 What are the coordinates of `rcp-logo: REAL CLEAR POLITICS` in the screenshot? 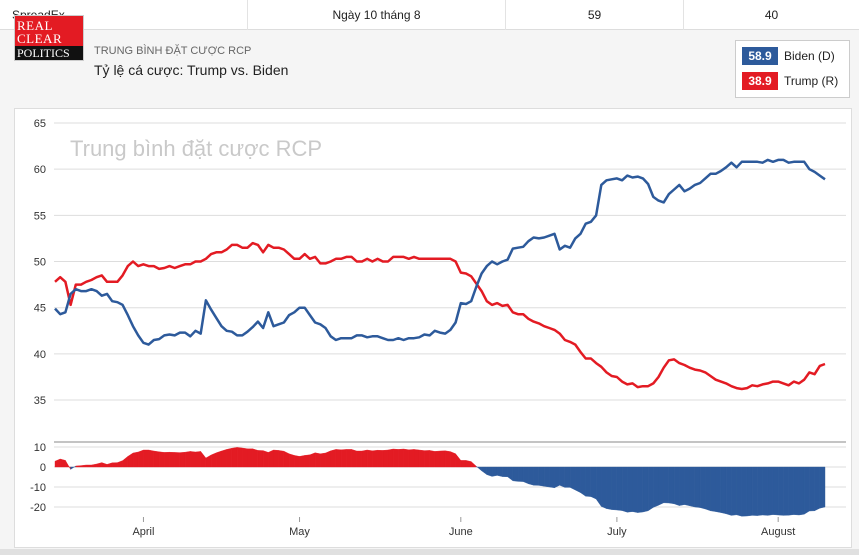 It's located at (49, 38).